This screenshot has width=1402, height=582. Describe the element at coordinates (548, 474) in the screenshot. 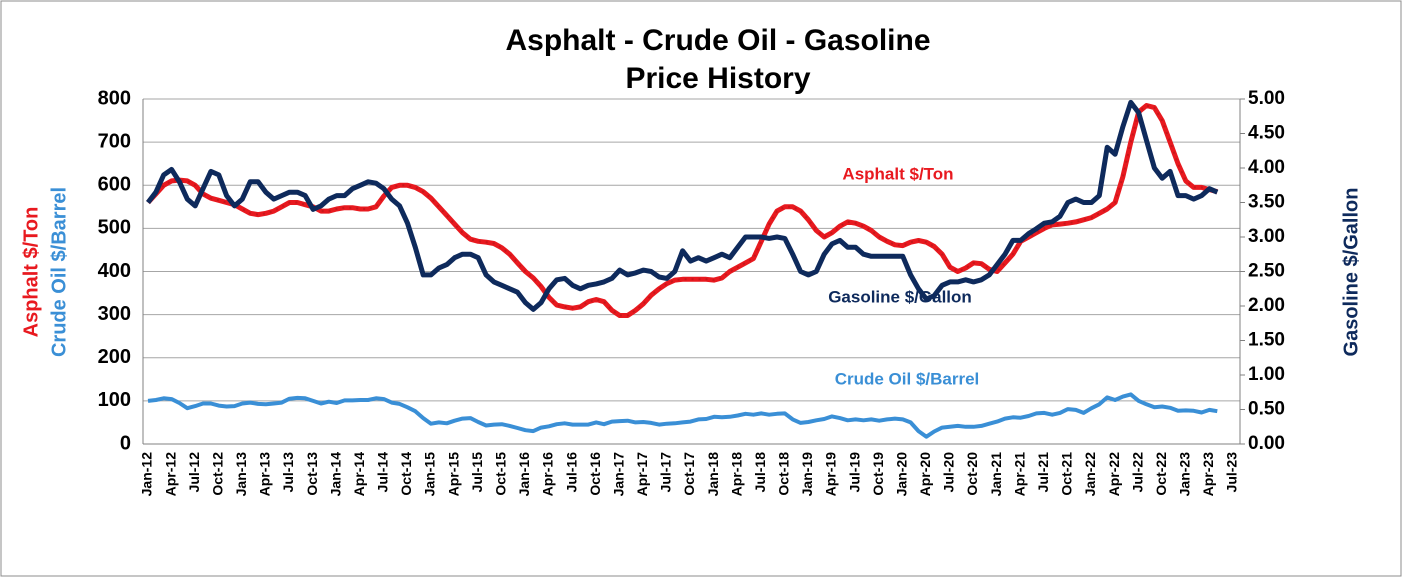

I see `x-tick-label: Apr-16` at that location.